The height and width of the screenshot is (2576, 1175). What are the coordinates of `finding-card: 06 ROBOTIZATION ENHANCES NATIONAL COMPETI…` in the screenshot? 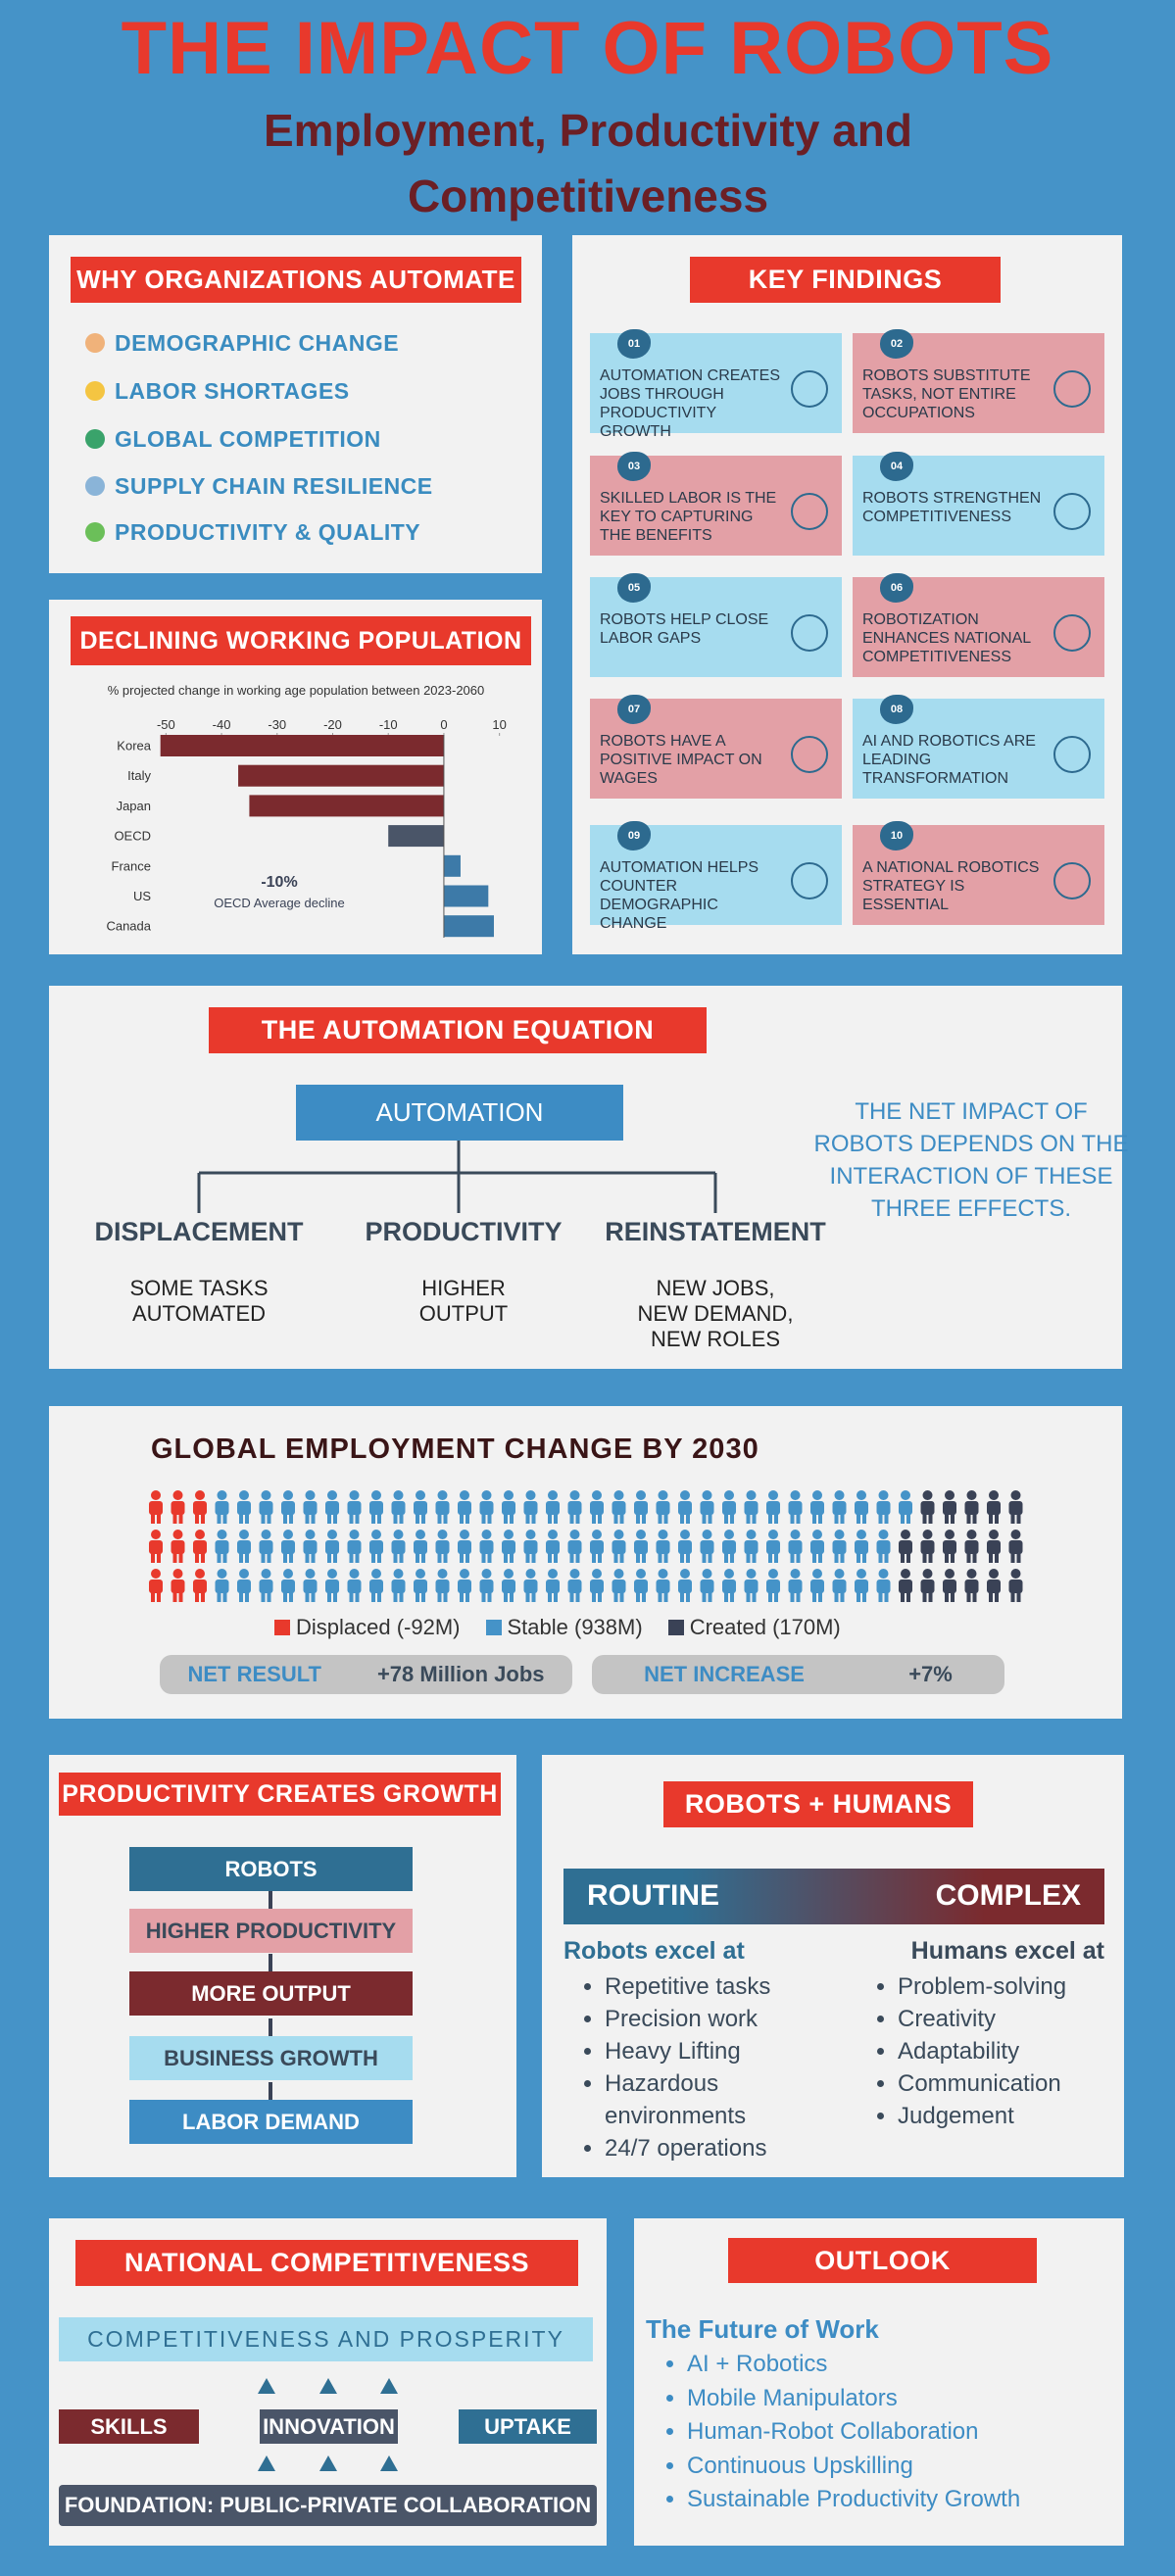 It's located at (979, 625).